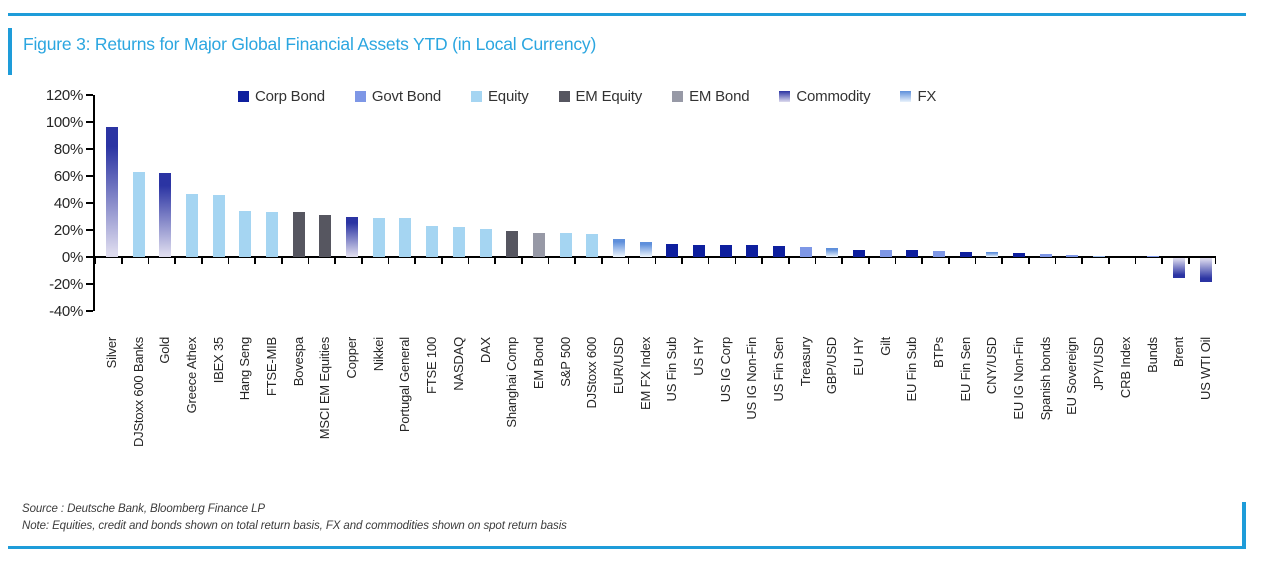 Image resolution: width=1267 pixels, height=578 pixels. Describe the element at coordinates (1125, 368) in the screenshot. I see `x-axis-label: CRB Index` at that location.